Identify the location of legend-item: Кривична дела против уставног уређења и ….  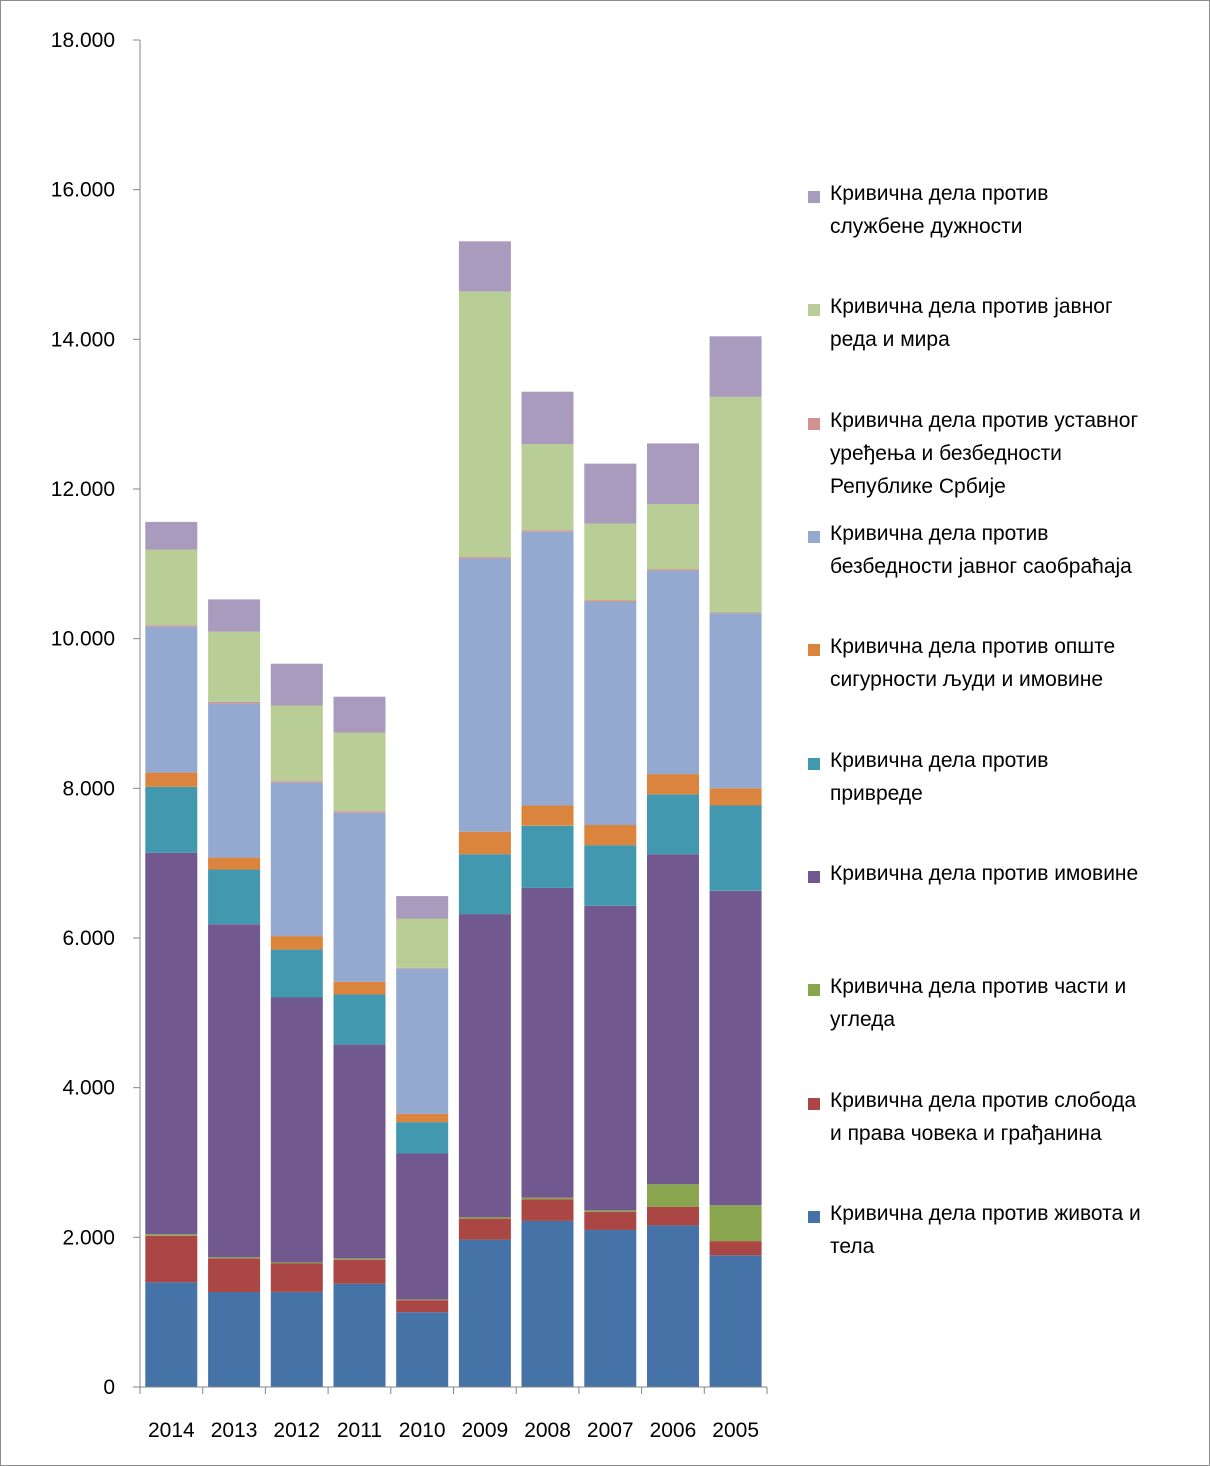
(1004, 456).